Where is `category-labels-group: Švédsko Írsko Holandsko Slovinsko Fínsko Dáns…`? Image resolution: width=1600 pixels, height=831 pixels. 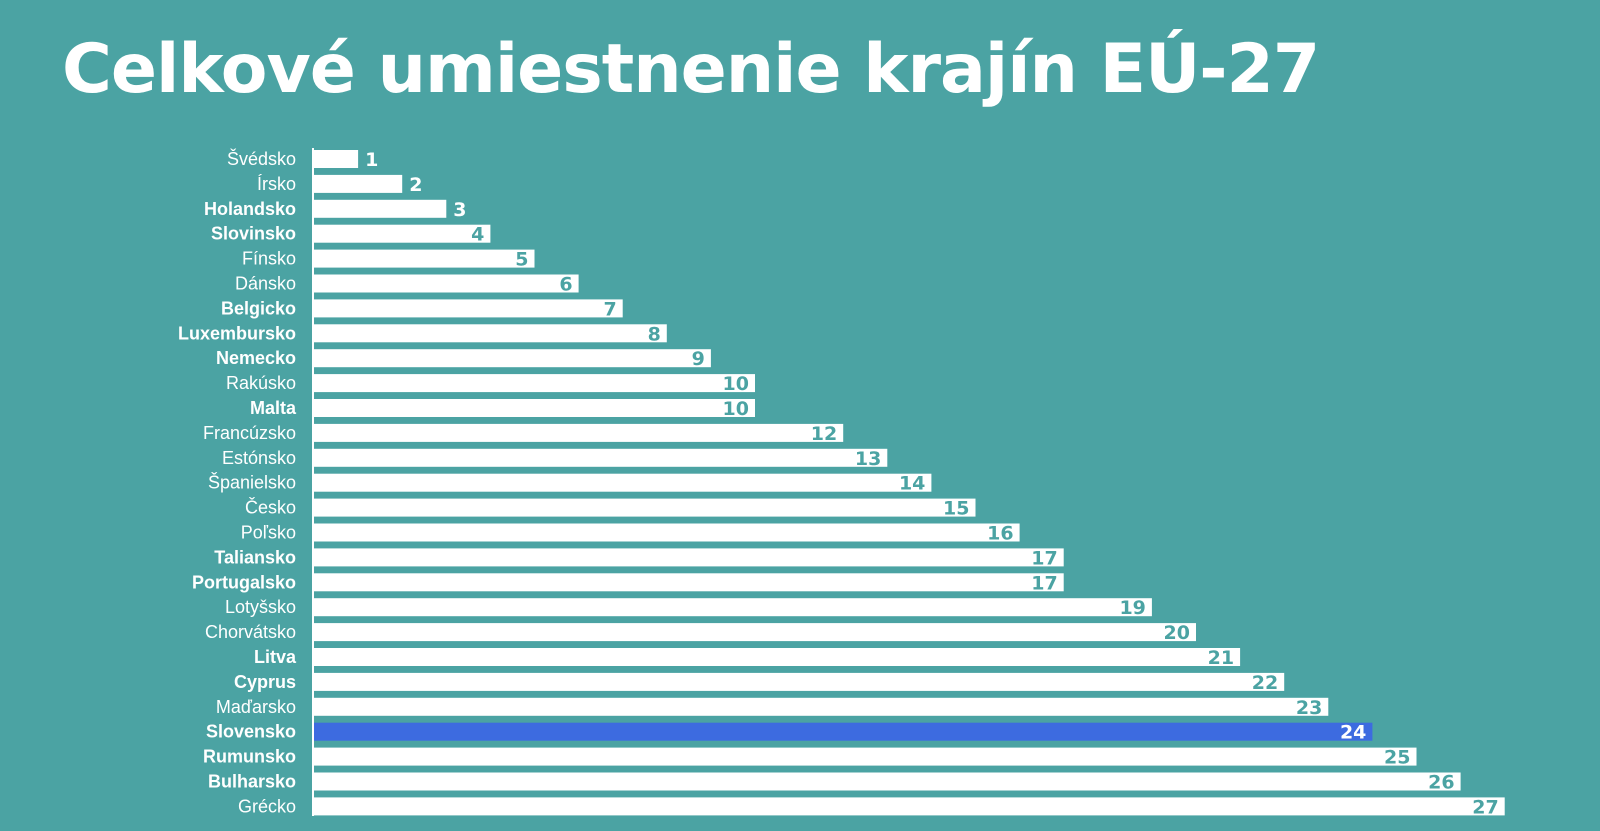 category-labels-group: Švédsko Írsko Holandsko Slovinsko Fínsko Dáns… is located at coordinates (237, 482).